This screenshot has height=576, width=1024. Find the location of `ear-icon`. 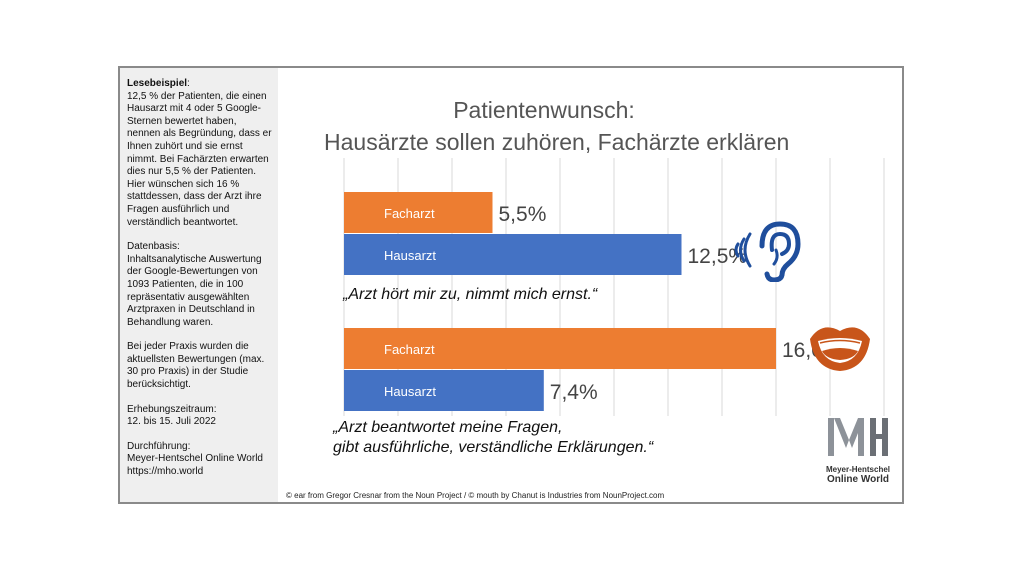

ear-icon is located at coordinates (767, 251).